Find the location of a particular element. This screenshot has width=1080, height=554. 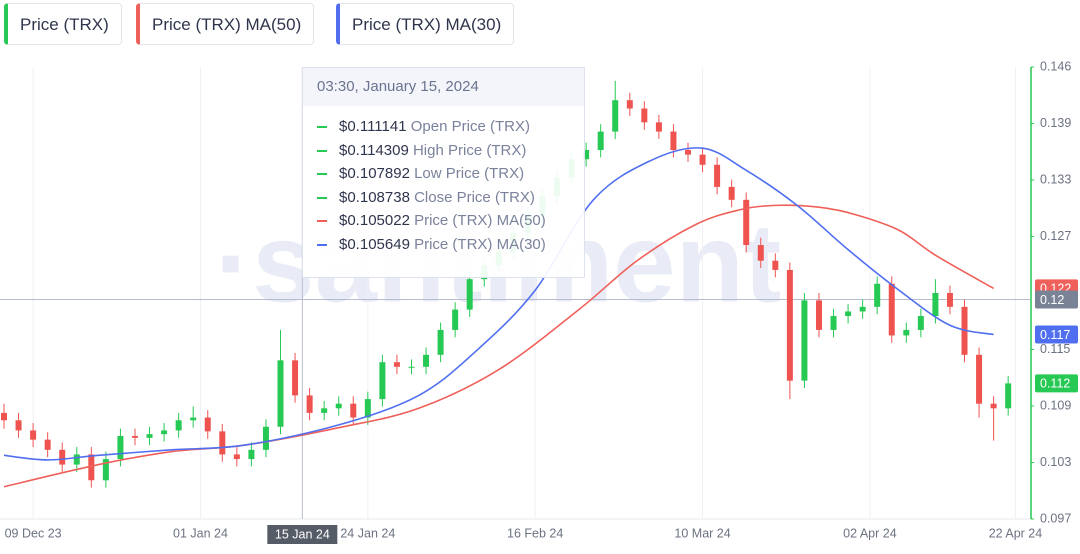

crosshair-x-label: 15 Jan 24 is located at coordinates (302, 534).